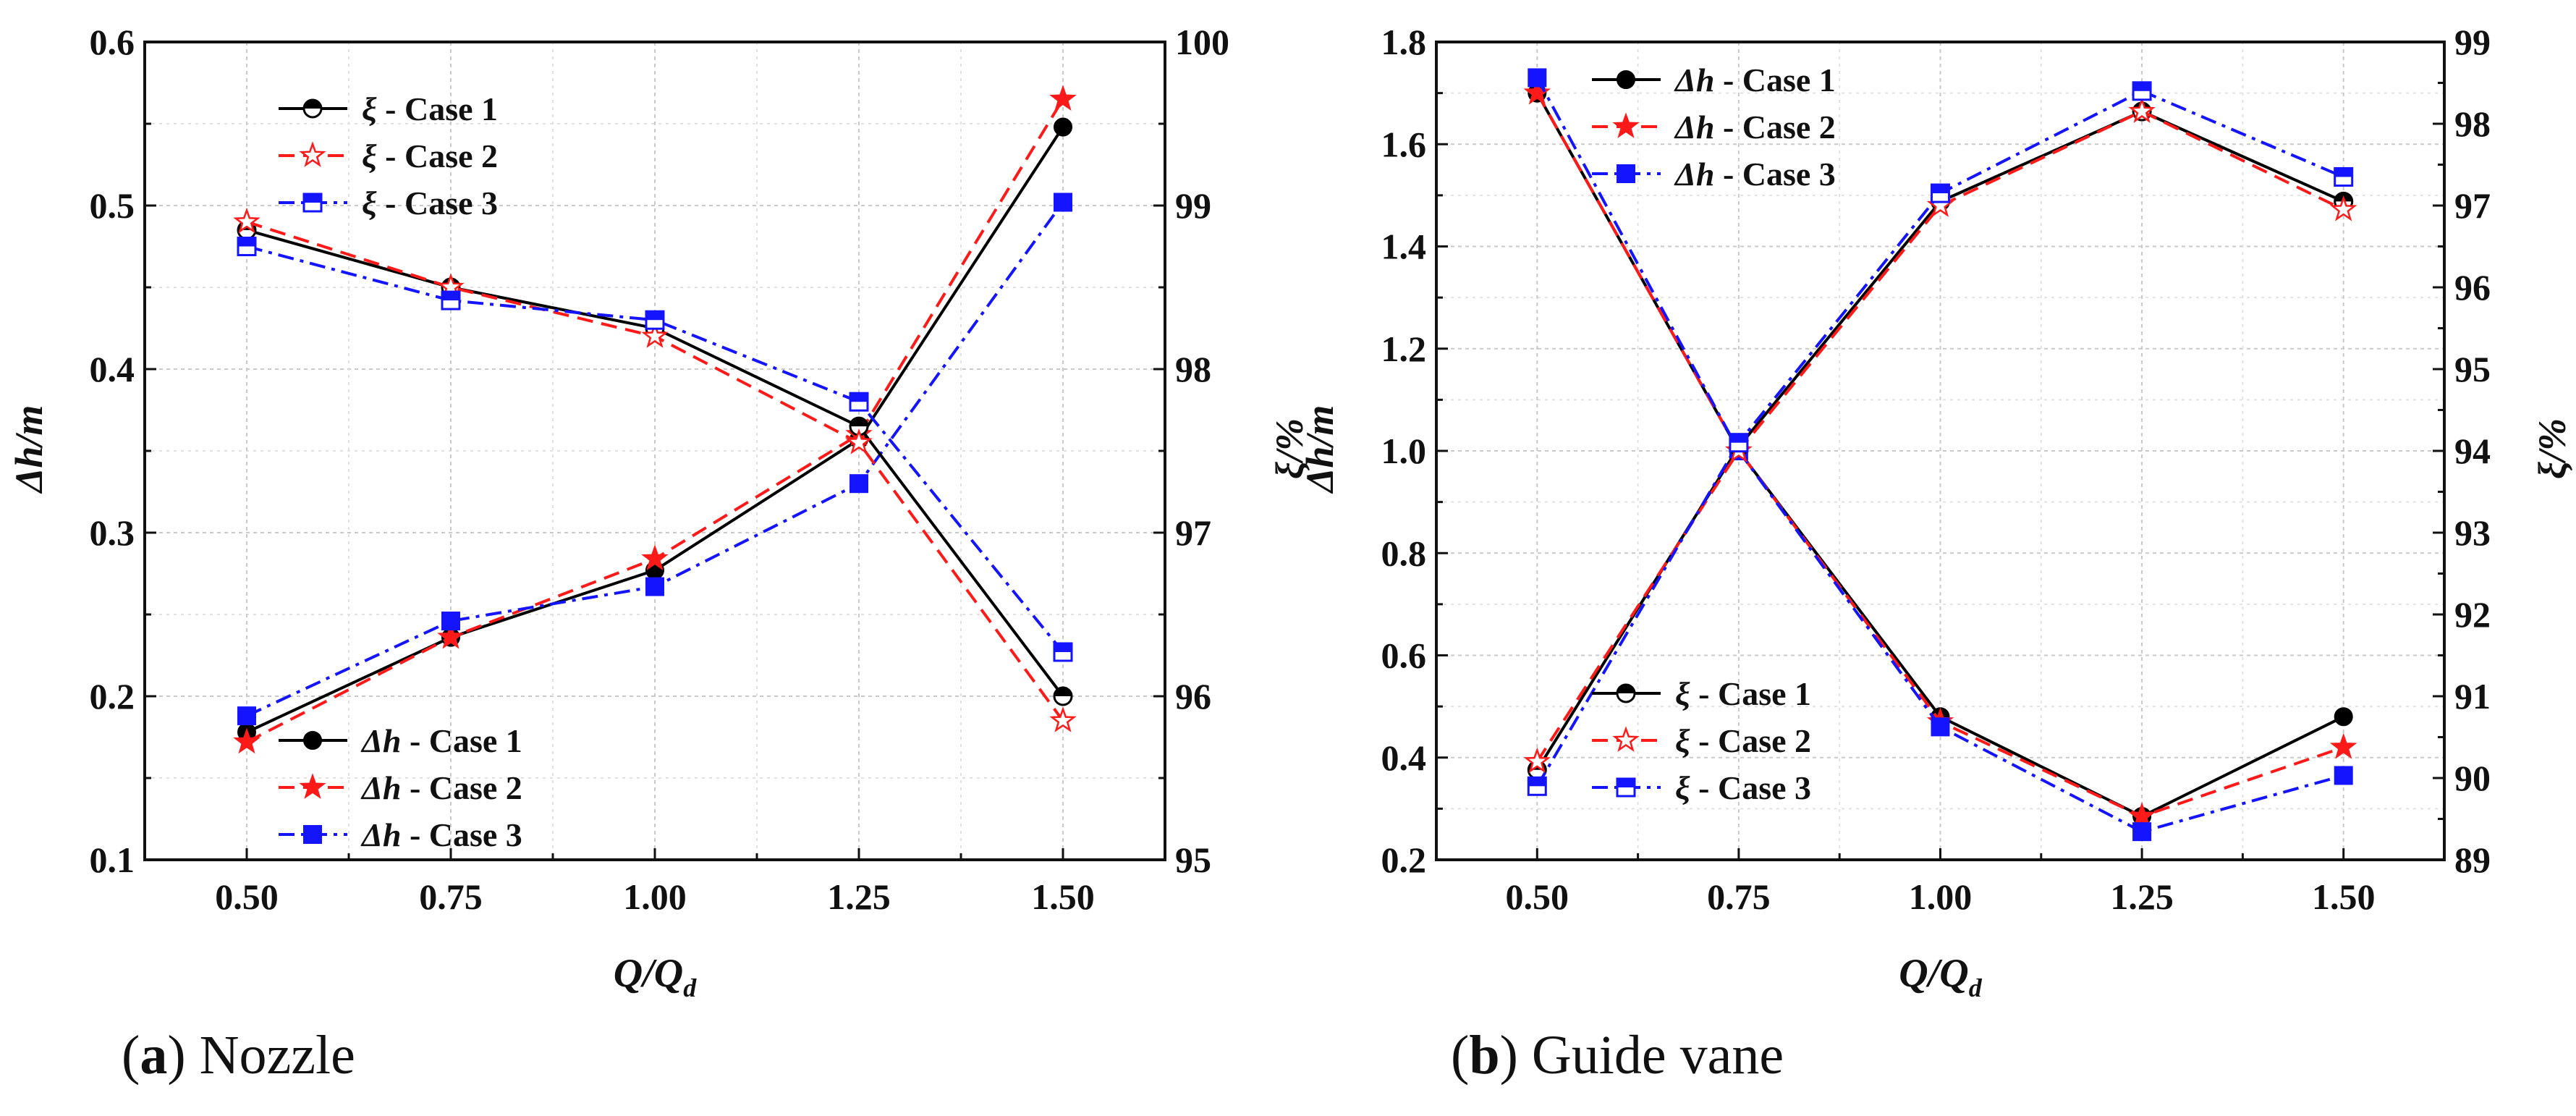  Describe the element at coordinates (655, 976) in the screenshot. I see `x-axis-label: Q/Qd` at that location.